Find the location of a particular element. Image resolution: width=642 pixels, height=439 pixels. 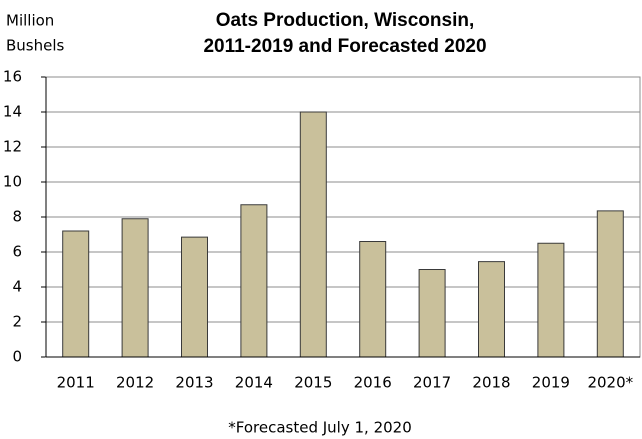

y-tick-label: 2 is located at coordinates (17, 322).